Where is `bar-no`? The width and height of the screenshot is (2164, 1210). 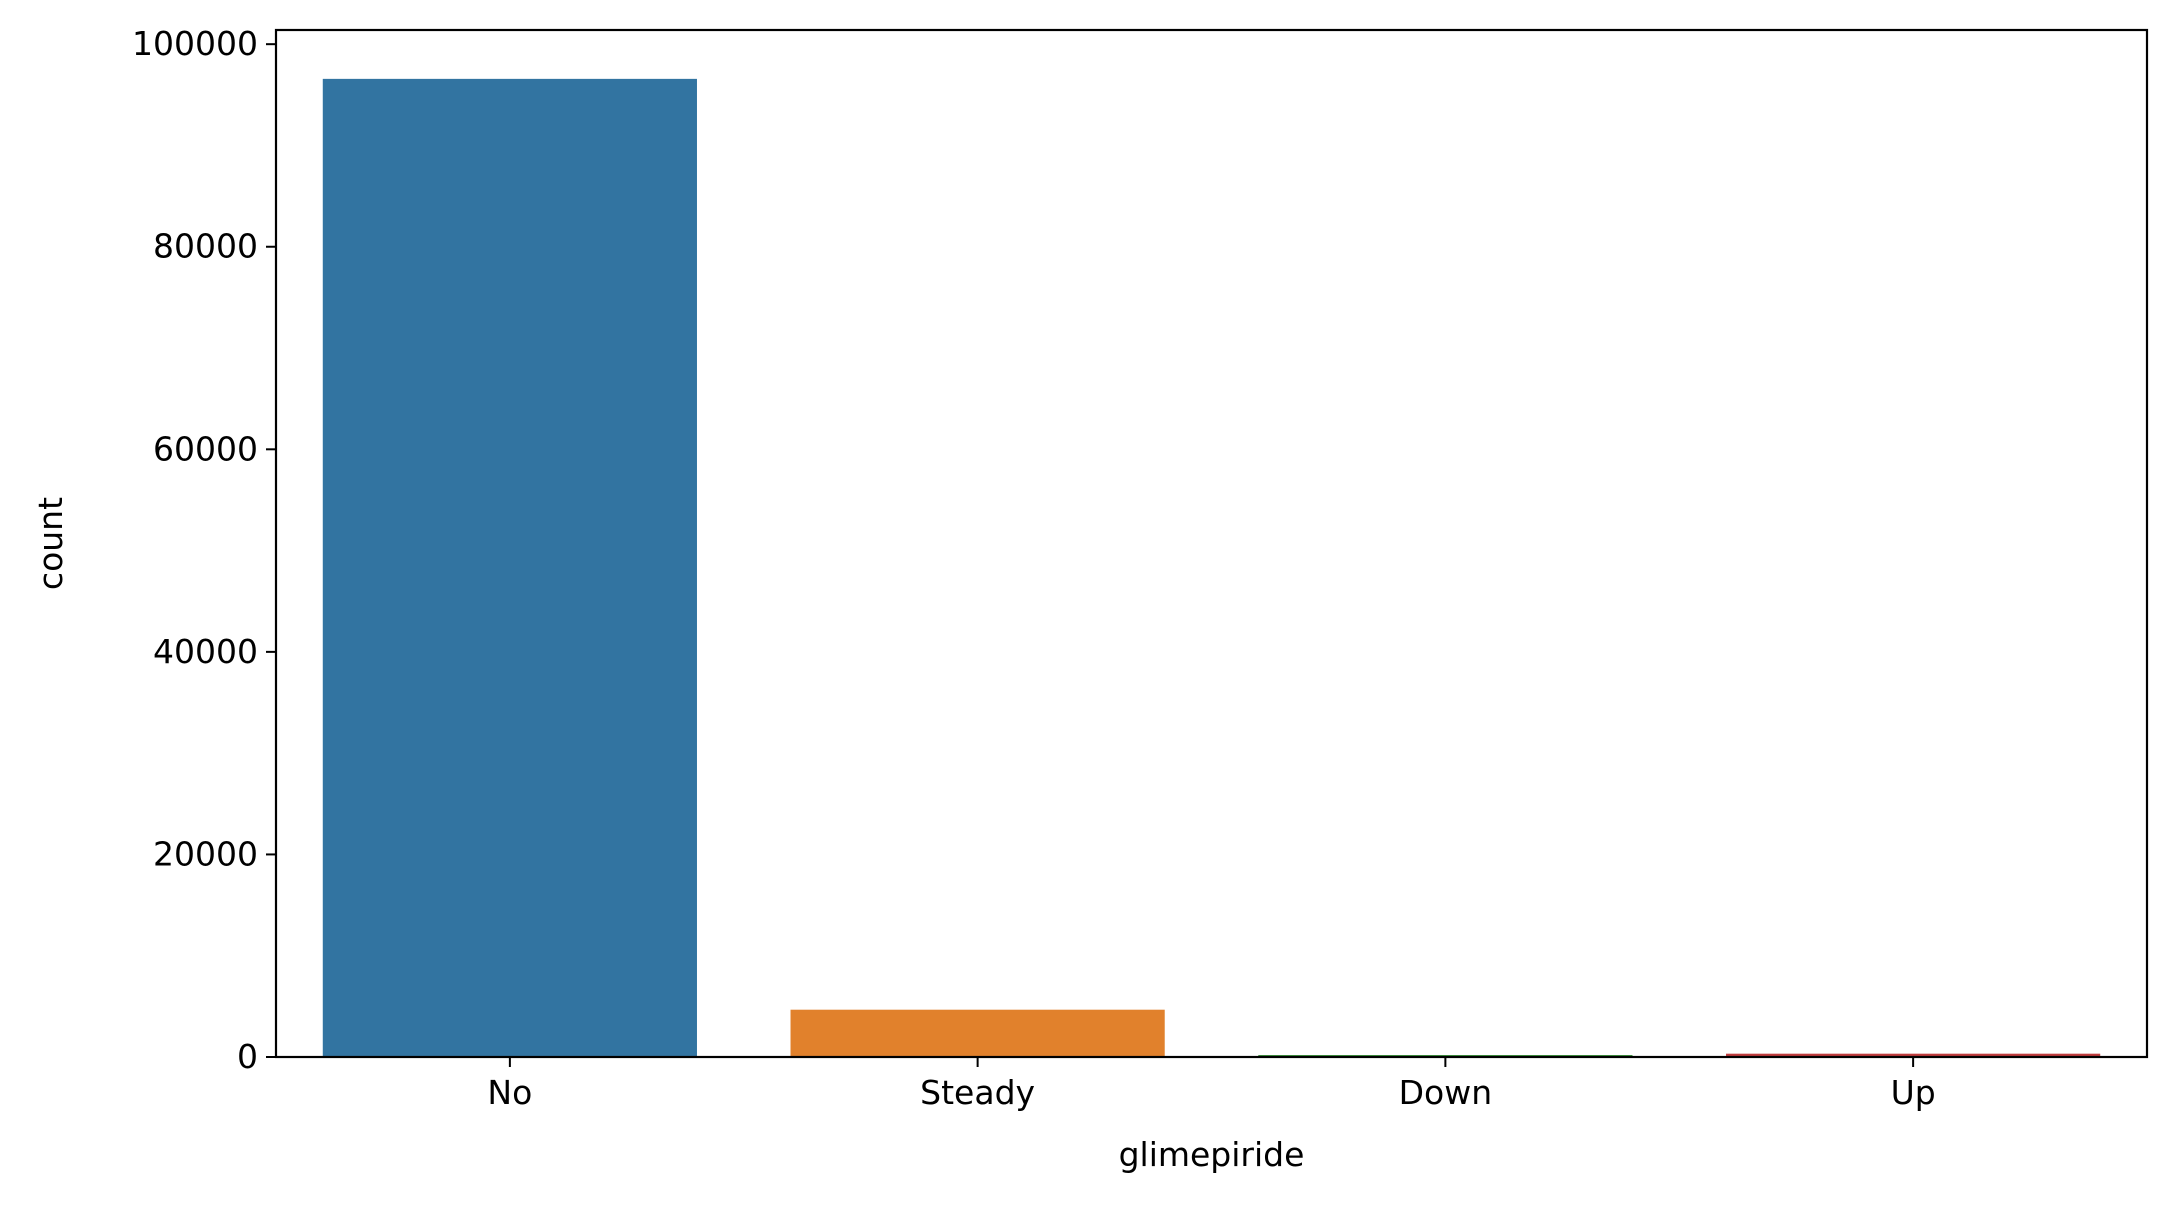
bar-no is located at coordinates (509, 567).